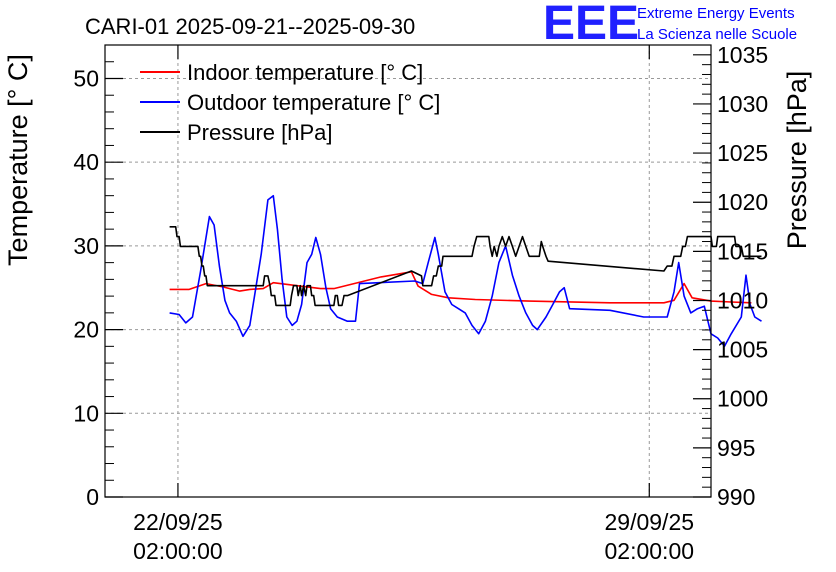  What do you see at coordinates (650, 522) in the screenshot?
I see `x-tick-date: 29/09/25` at bounding box center [650, 522].